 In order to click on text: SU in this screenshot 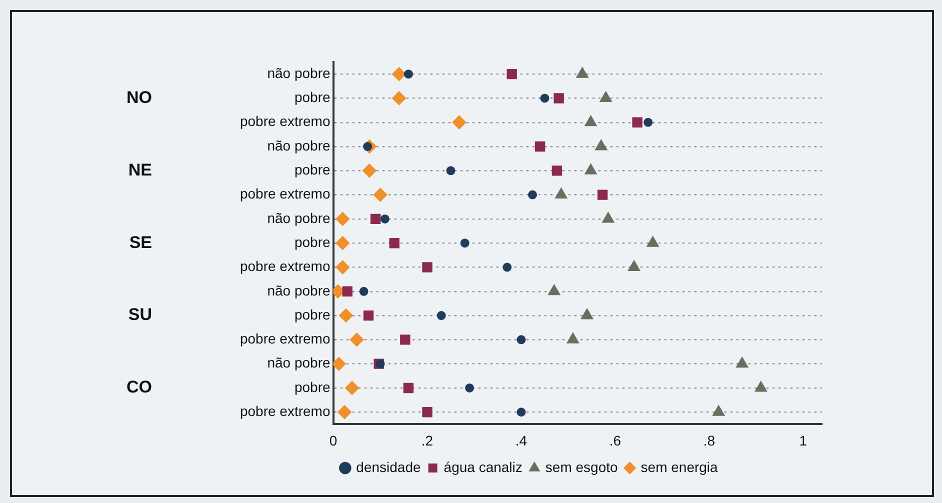, I will do `click(140, 314)`.